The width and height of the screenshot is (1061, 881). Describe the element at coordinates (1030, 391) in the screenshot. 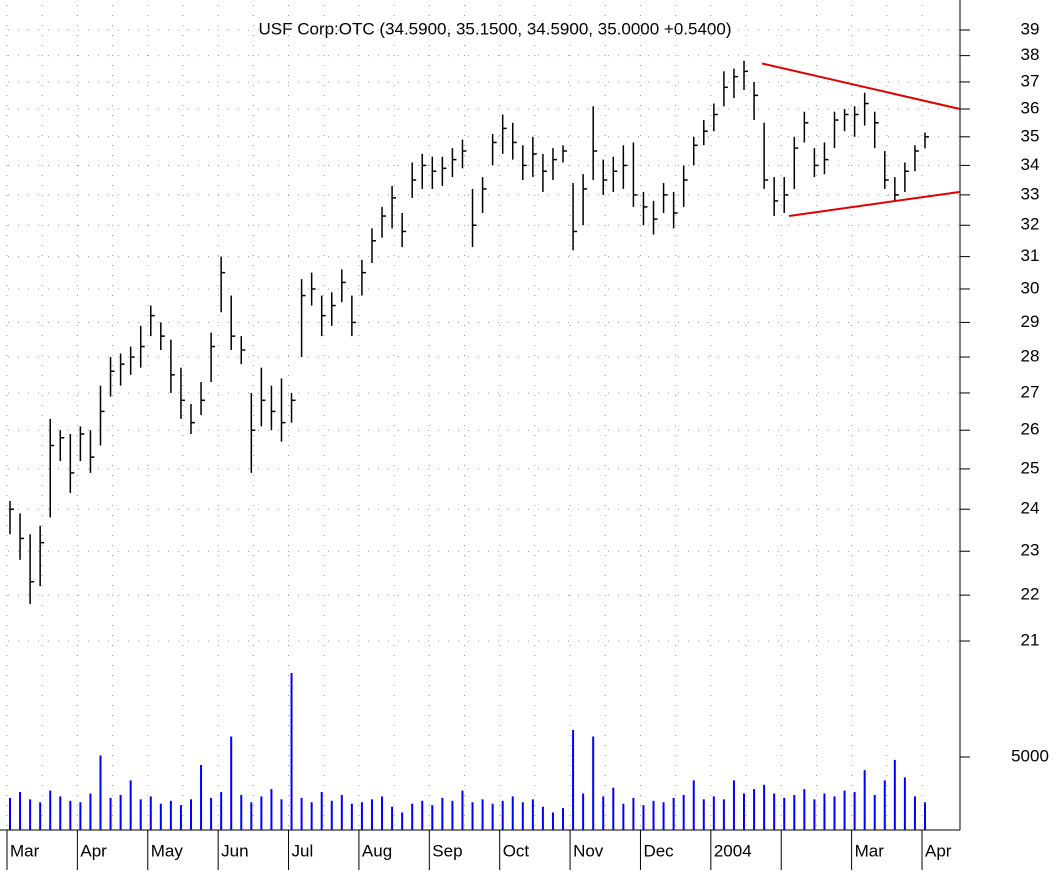

I see `y-tick-label: 27` at that location.